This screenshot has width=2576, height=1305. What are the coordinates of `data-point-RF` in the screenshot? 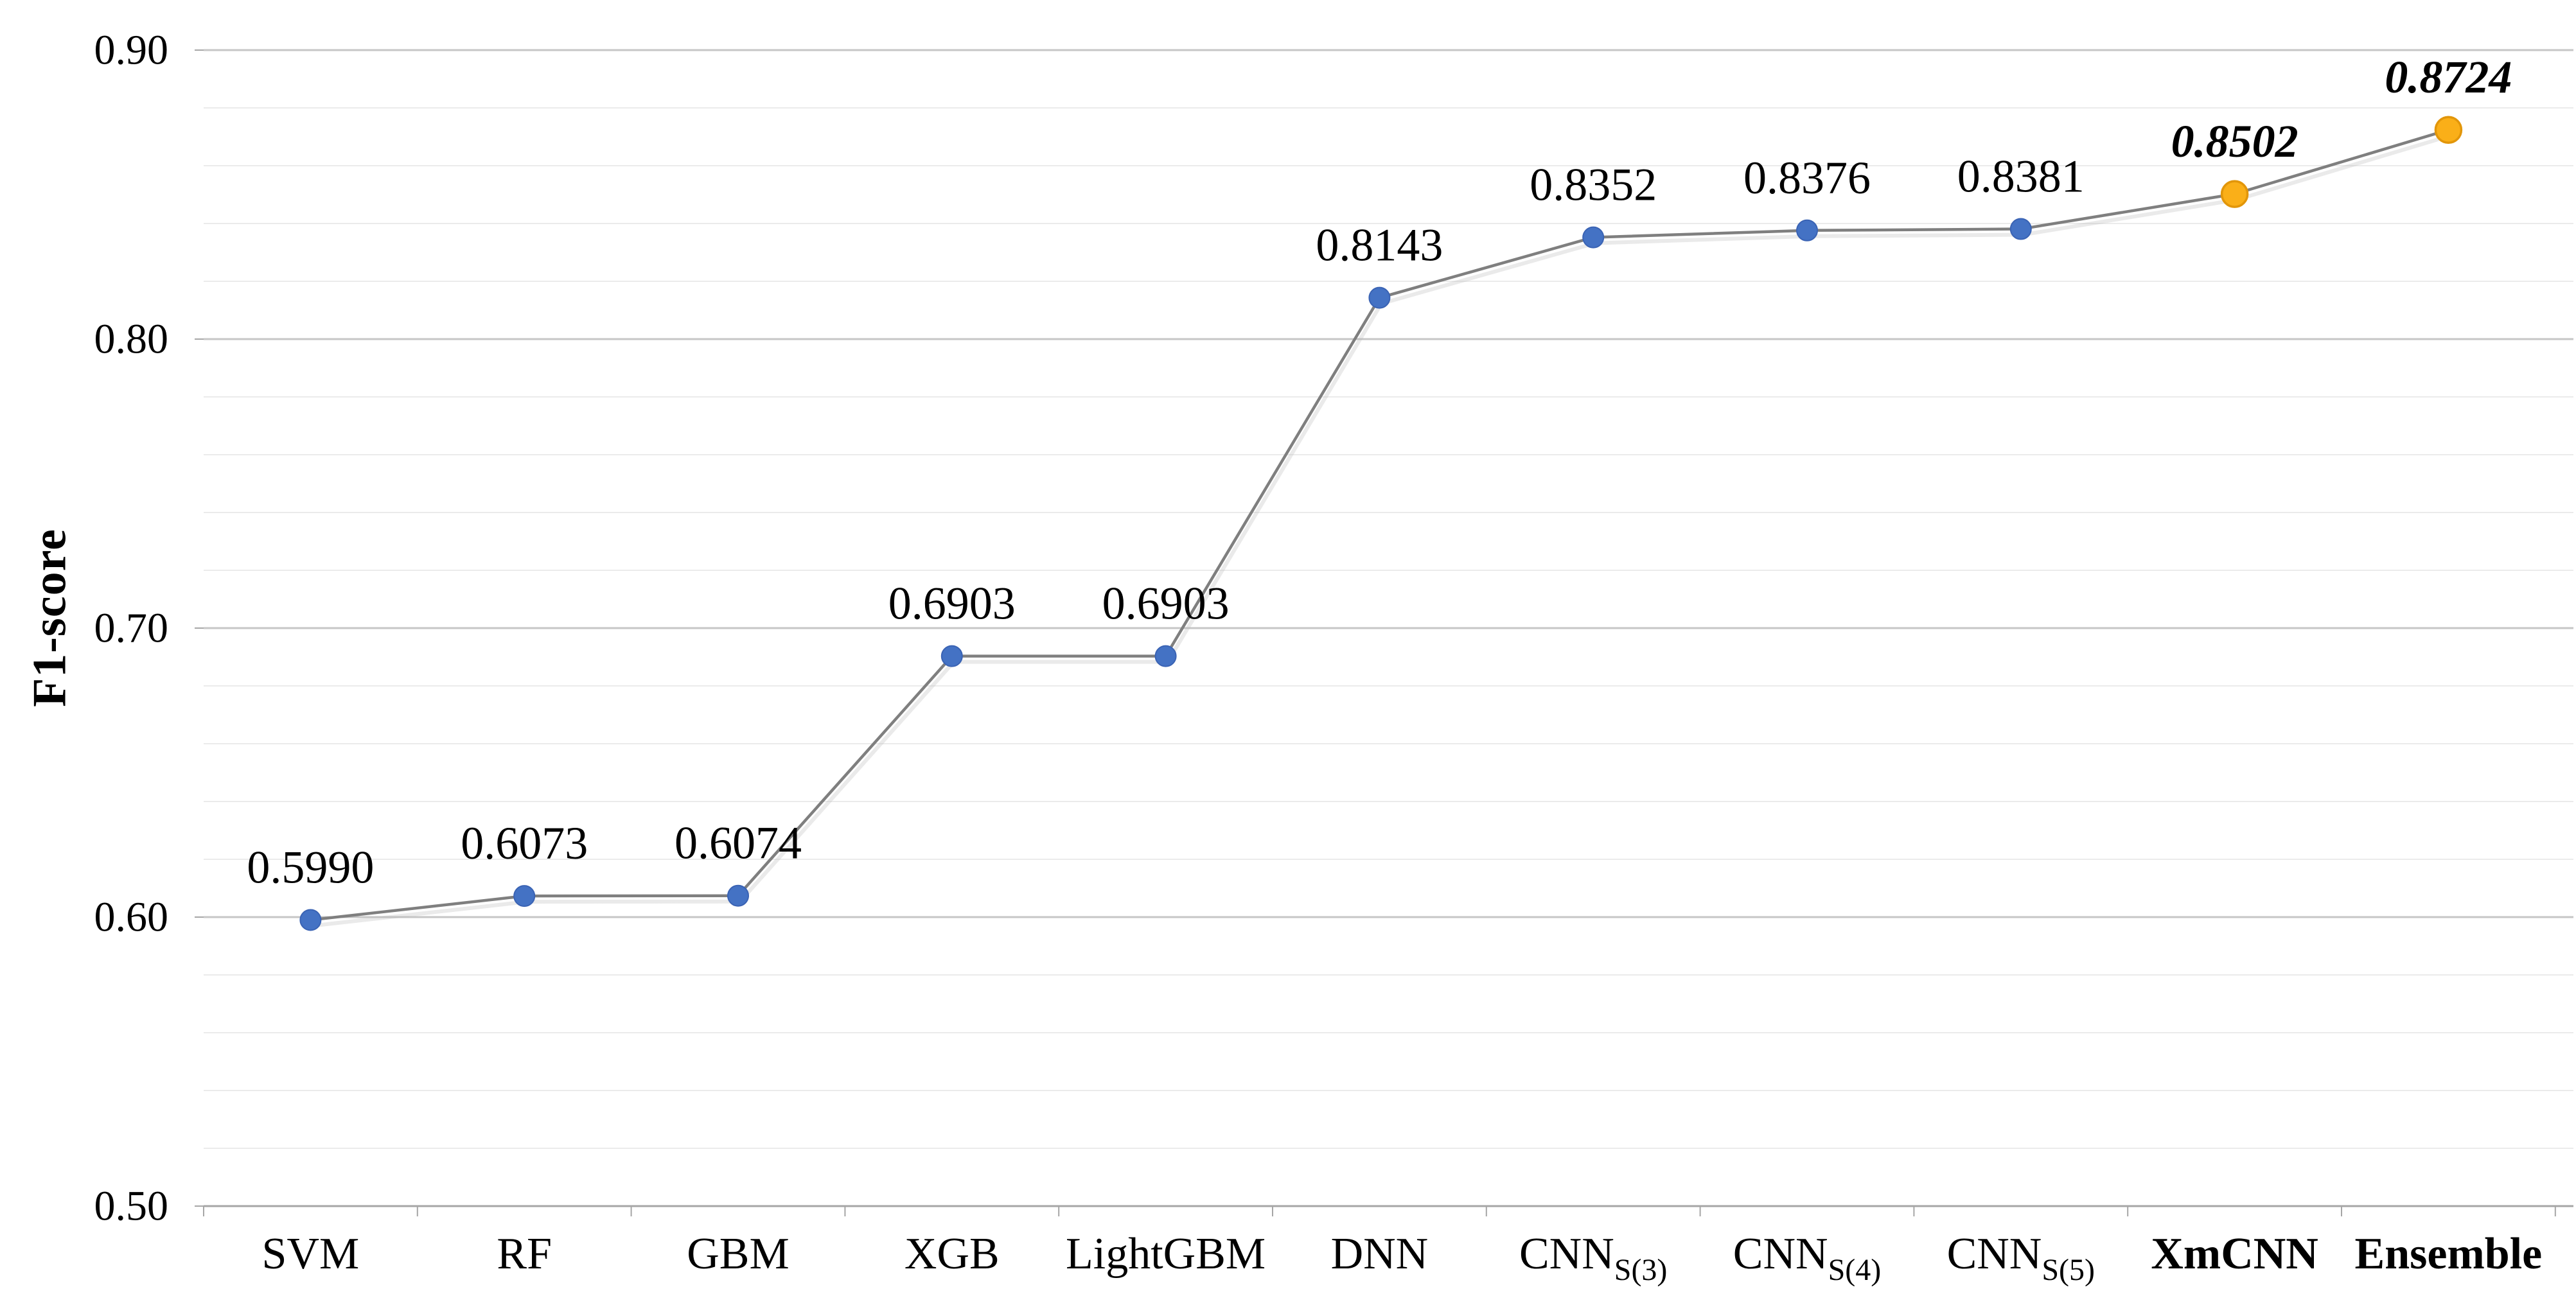 It's located at (524, 896).